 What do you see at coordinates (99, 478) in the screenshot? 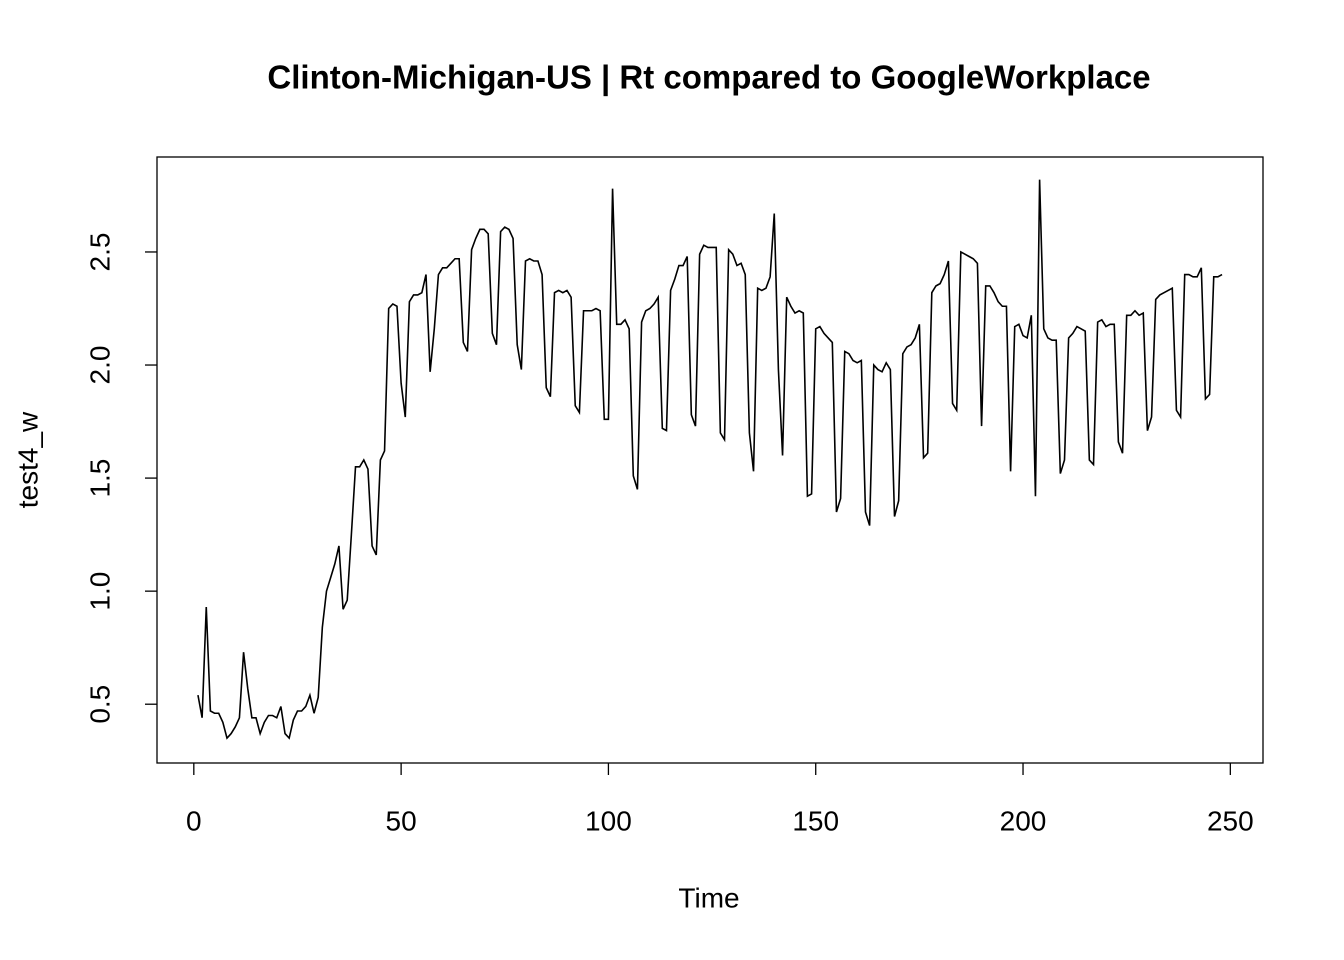
I see `y-tick-label: 1.5` at bounding box center [99, 478].